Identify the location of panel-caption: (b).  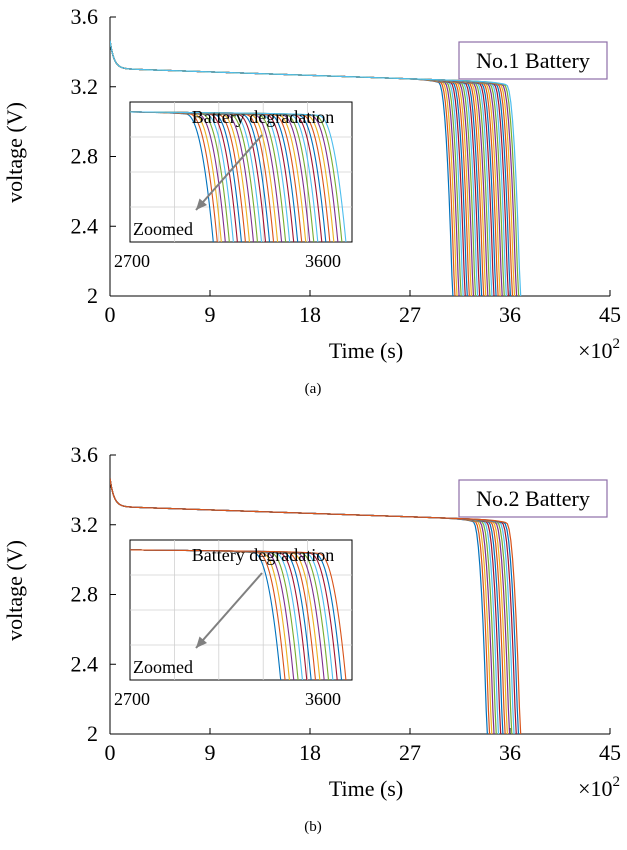
(313, 827).